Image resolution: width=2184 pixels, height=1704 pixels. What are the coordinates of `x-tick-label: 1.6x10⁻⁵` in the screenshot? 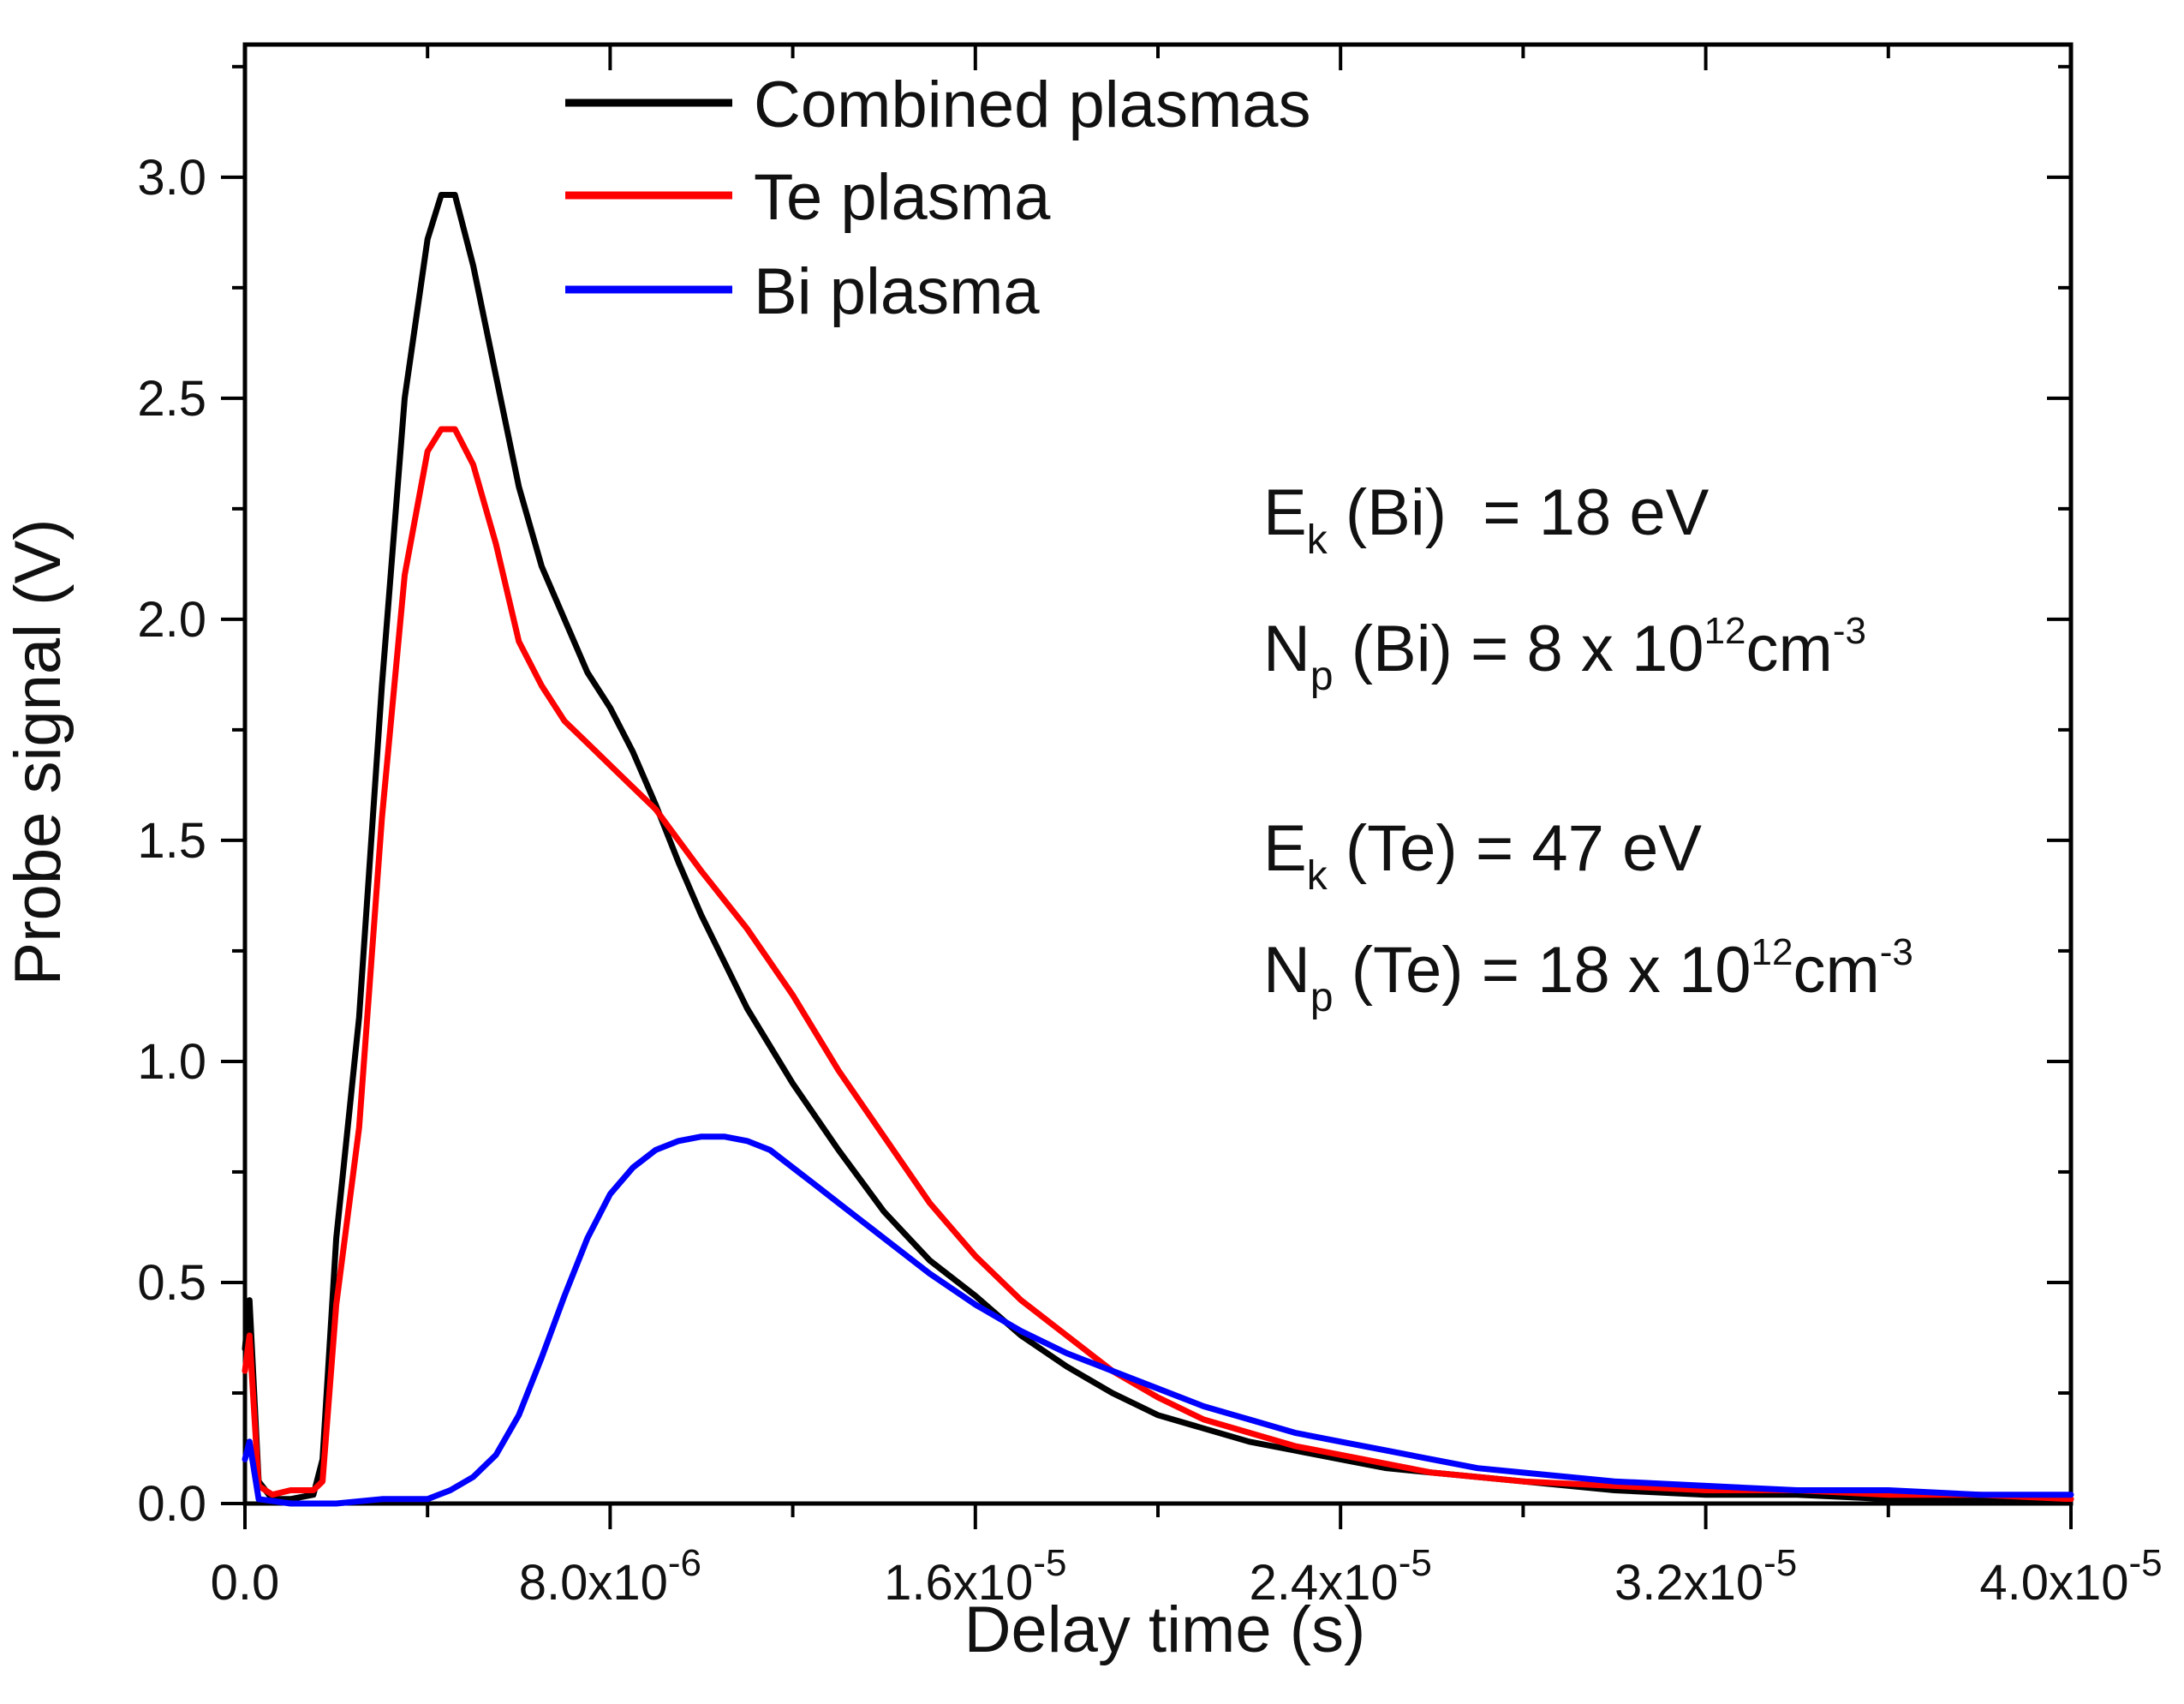 It's located at (975, 1576).